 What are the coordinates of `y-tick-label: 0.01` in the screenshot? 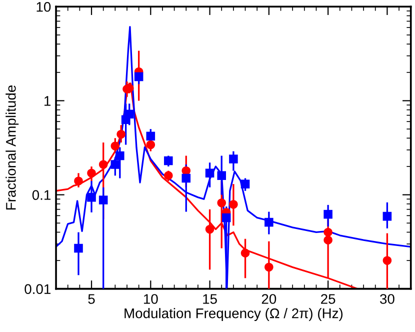 It's located at (37, 289).